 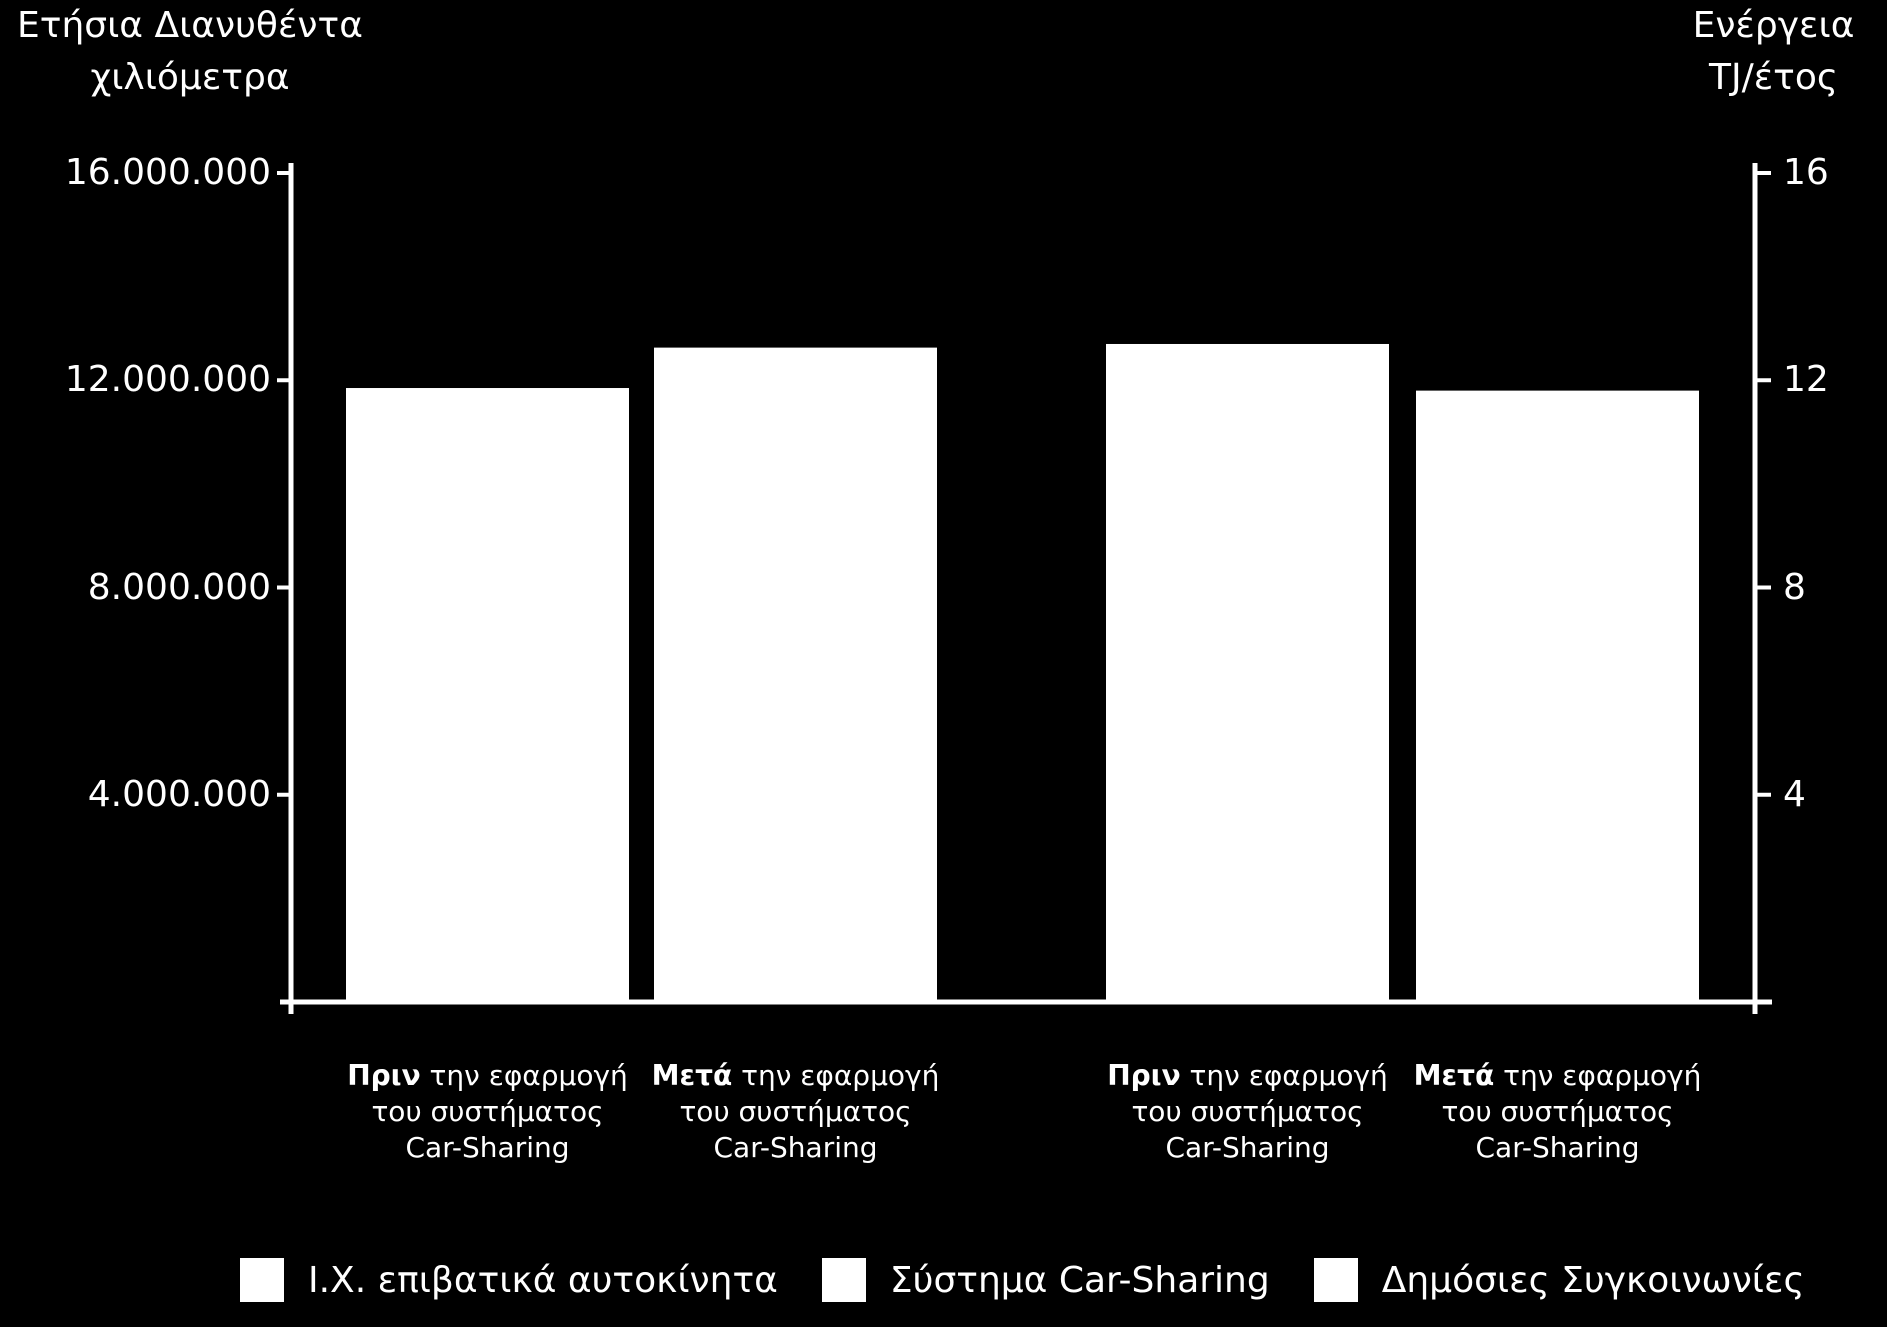 I want to click on left-axis-title-line: χιλιόμετρα, so click(x=190, y=77).